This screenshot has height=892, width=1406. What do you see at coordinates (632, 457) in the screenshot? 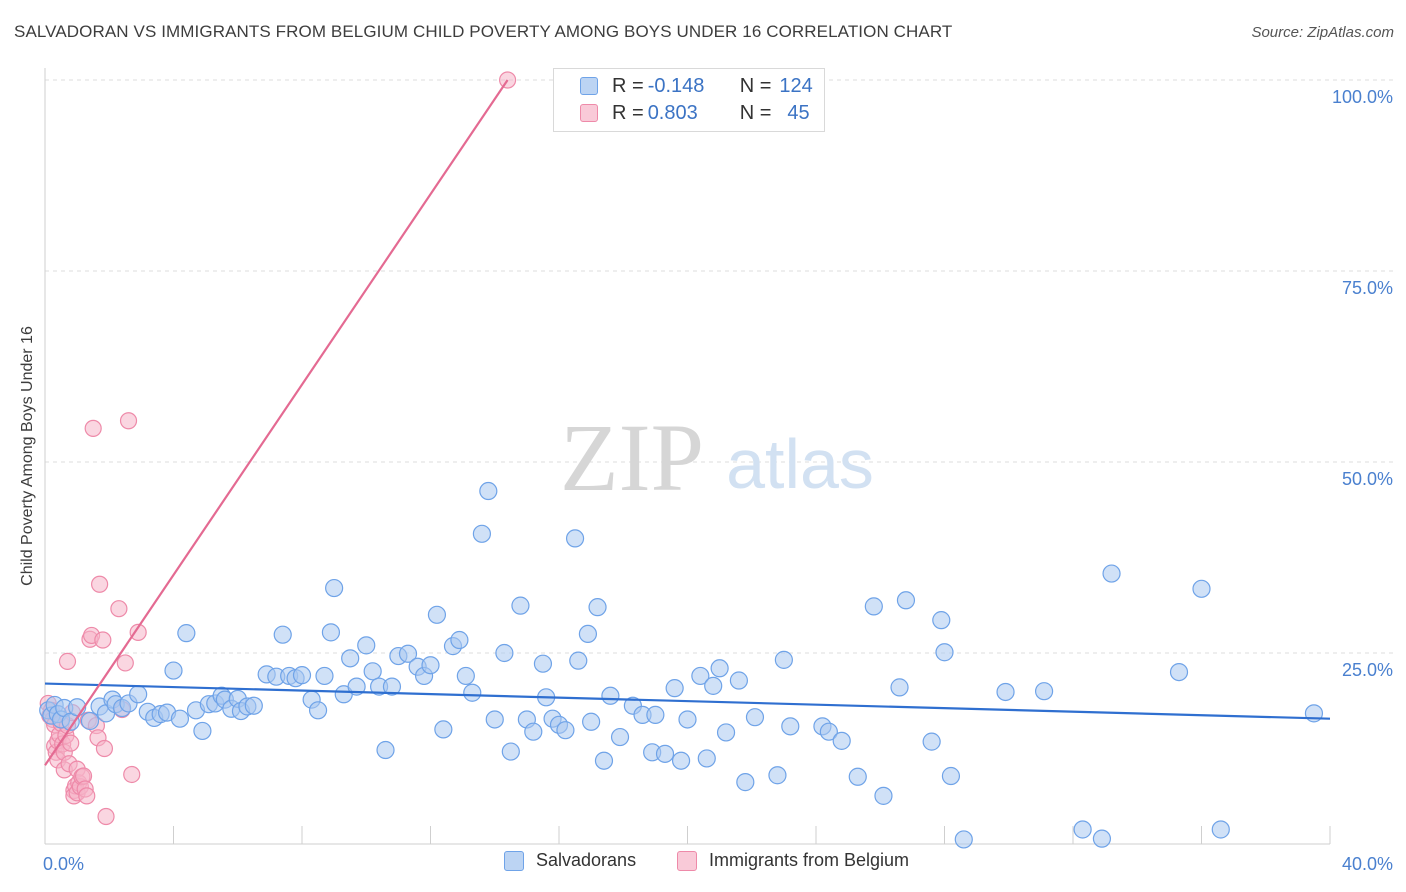
I see `watermark-zip: ZIP` at bounding box center [632, 457].